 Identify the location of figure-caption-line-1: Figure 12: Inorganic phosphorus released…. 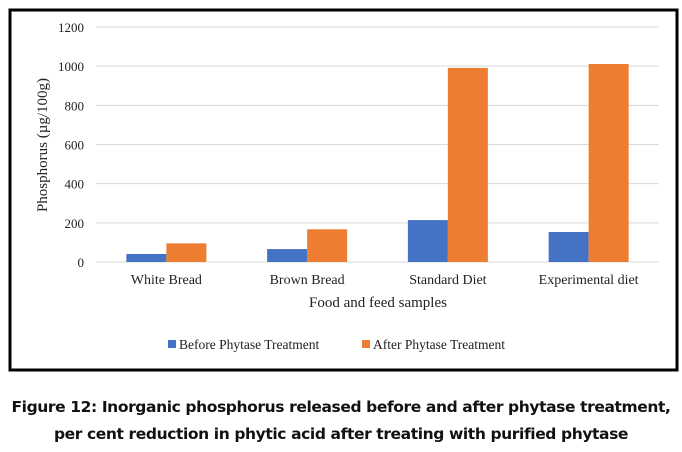
(341, 407).